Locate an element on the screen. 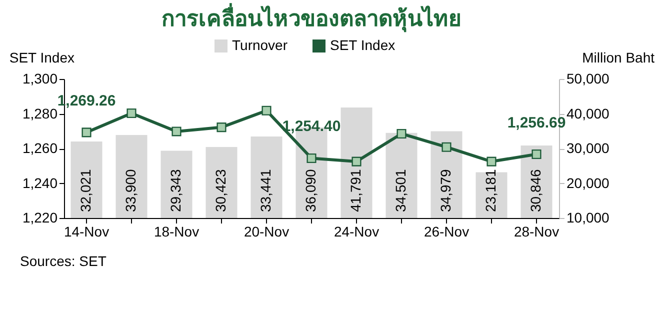 This screenshot has width=660, height=324. data-label: 34,979 is located at coordinates (446, 190).